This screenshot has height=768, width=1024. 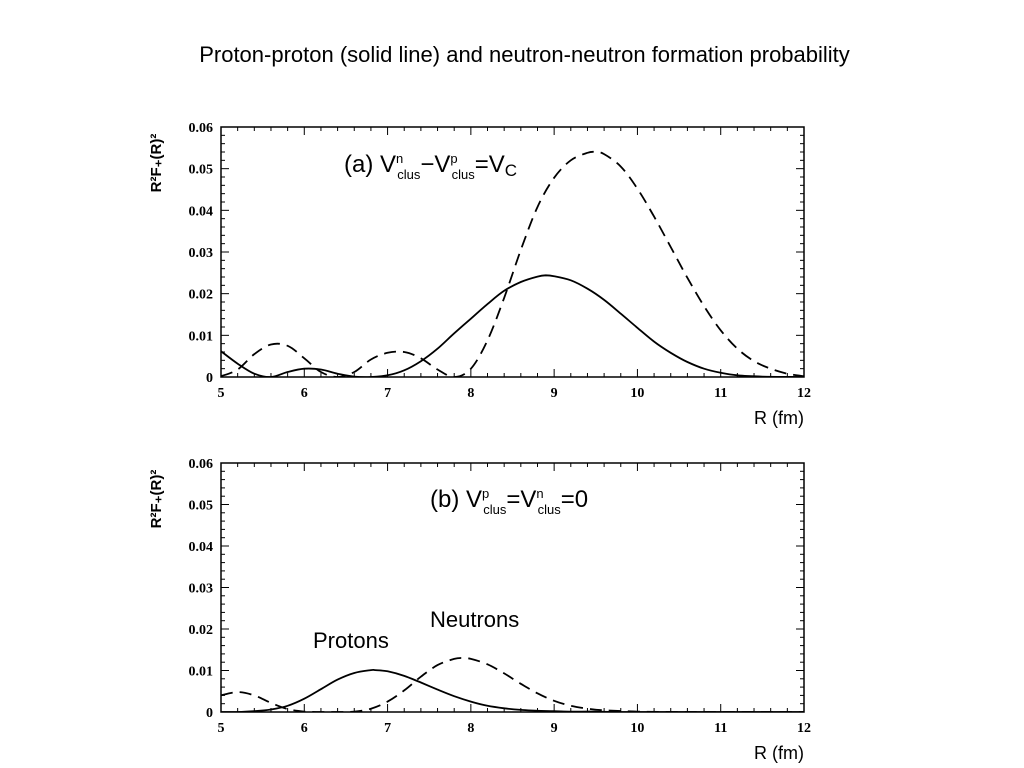 I want to click on panel-label-b: (b) Vp clus=Vn clus=0, so click(x=509, y=501).